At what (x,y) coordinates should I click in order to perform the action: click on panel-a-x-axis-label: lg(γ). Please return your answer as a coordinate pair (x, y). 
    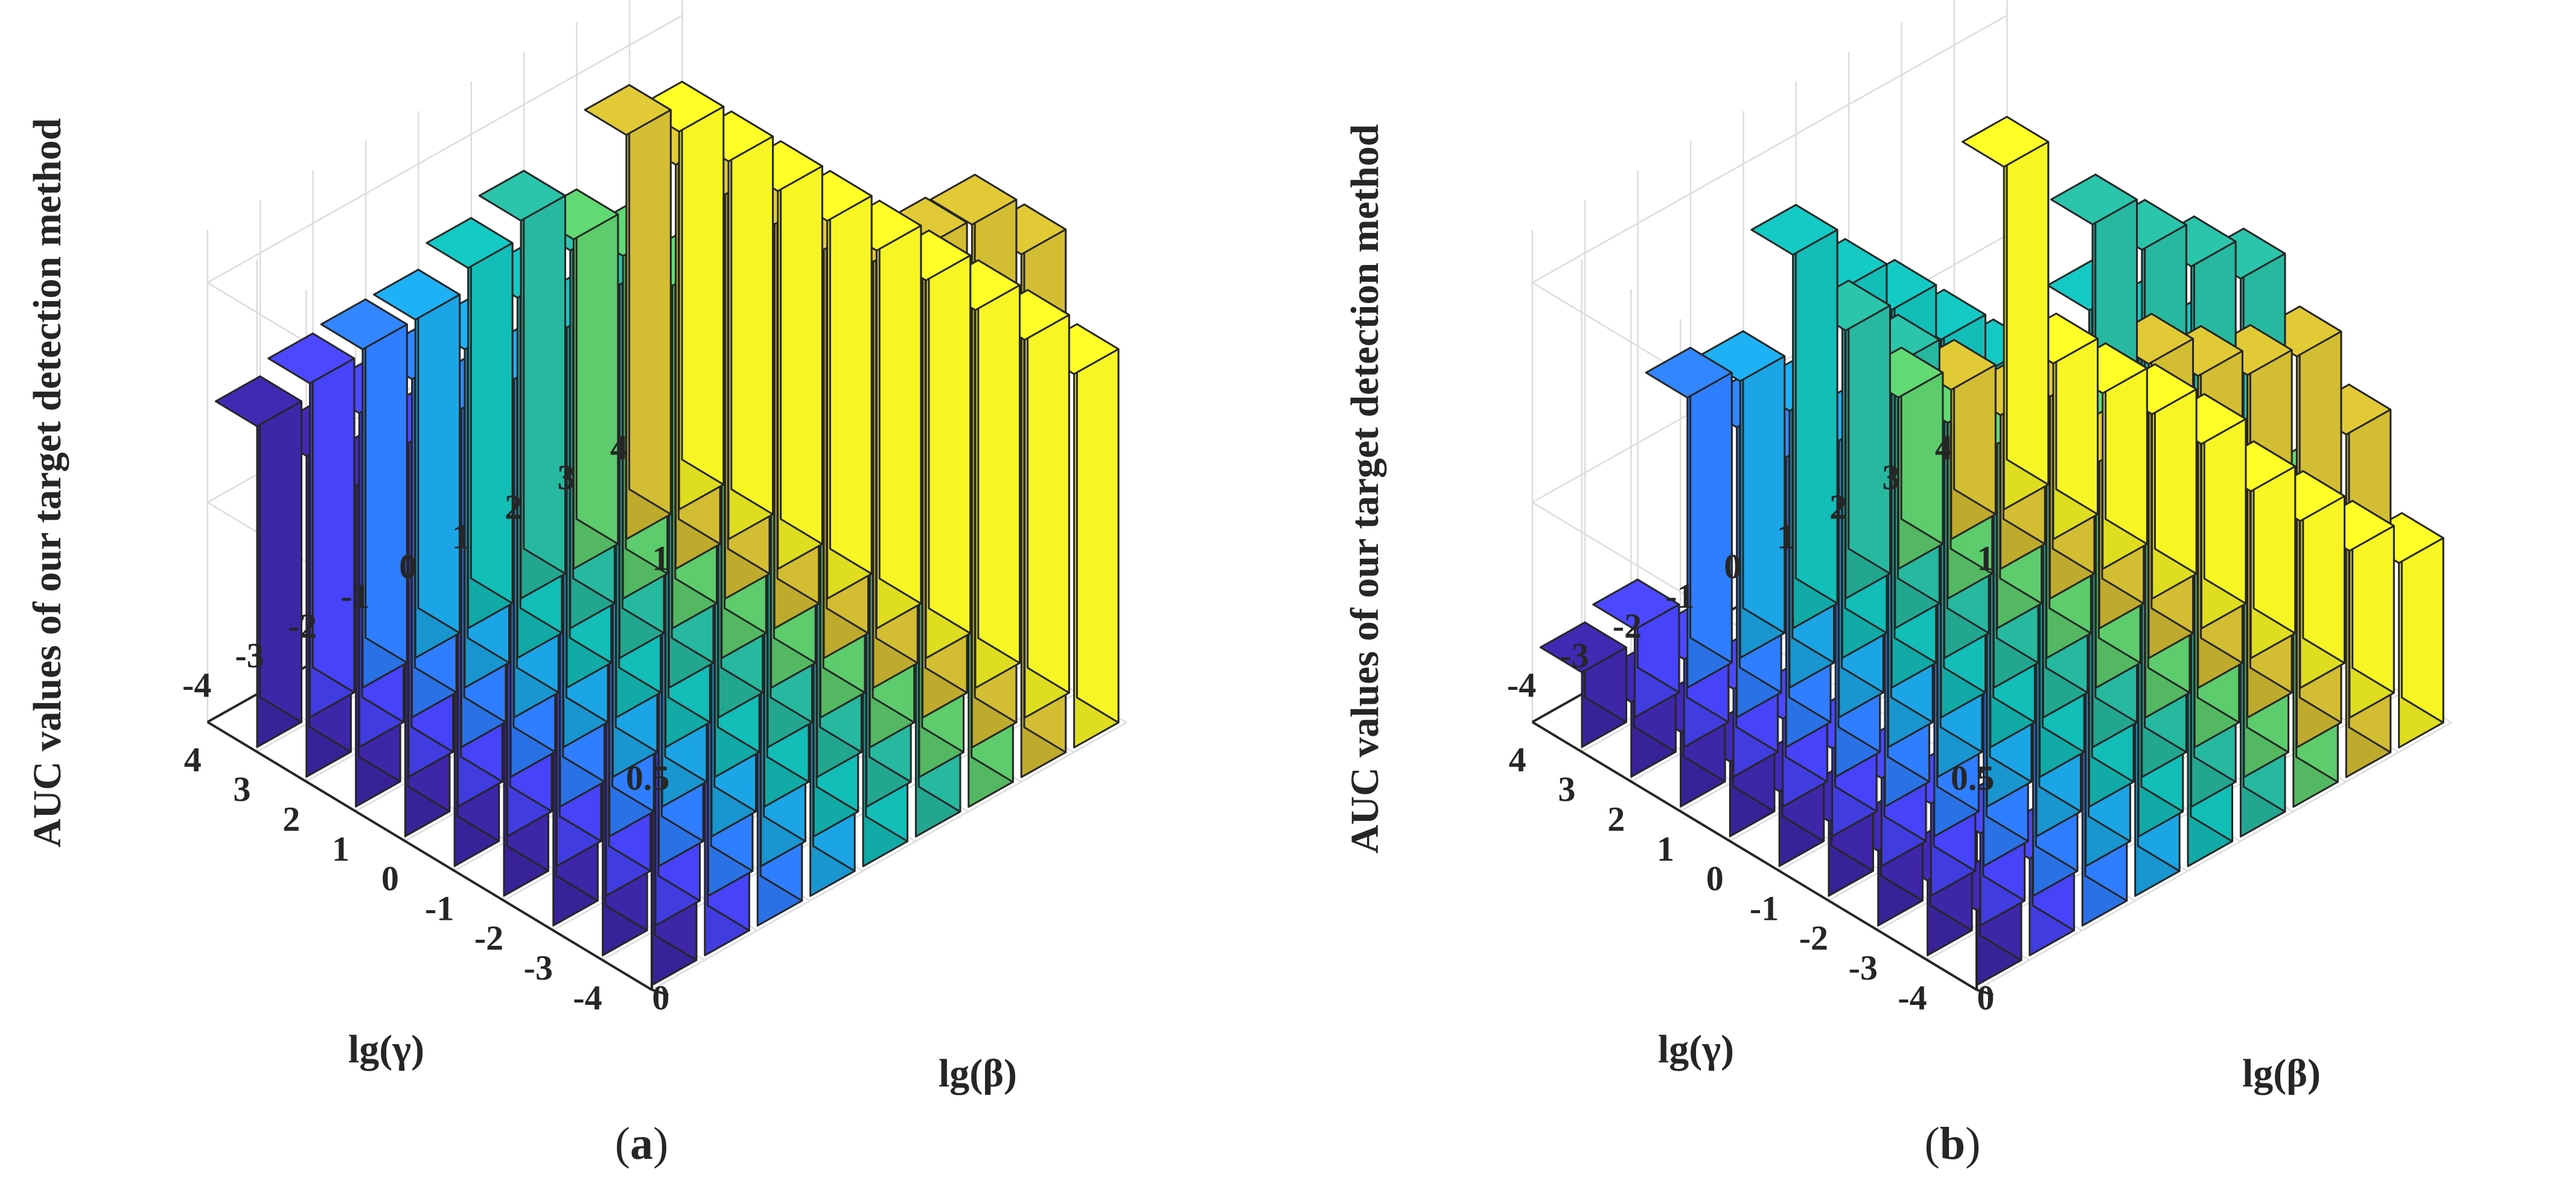
    Looking at the image, I should click on (386, 1049).